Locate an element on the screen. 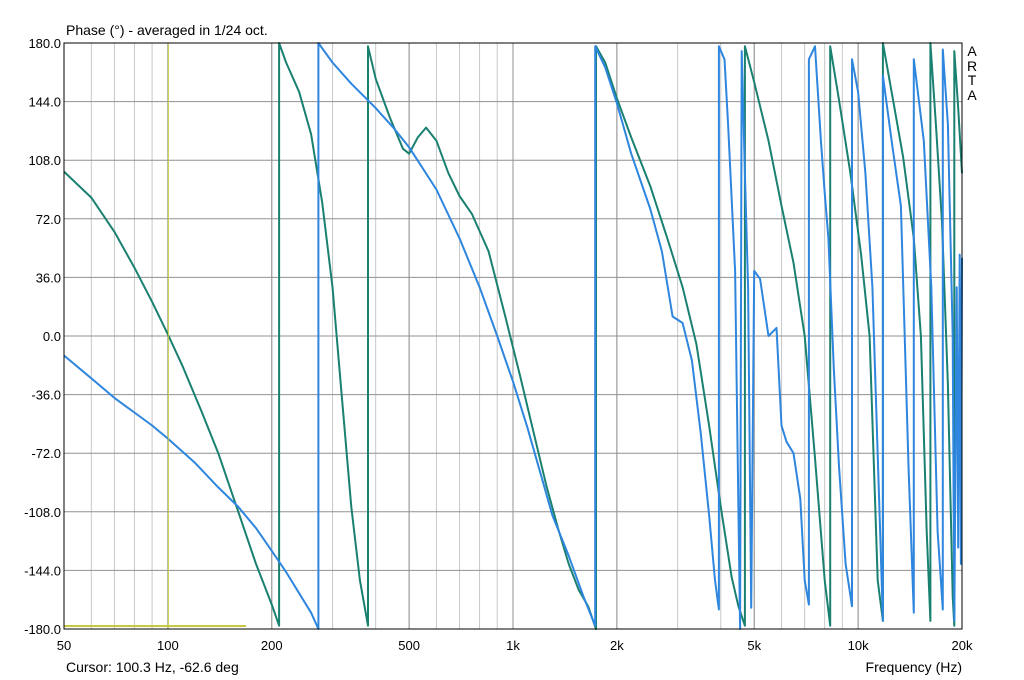 The image size is (1024, 680). cursor-readout: Cursor: 100.3 Hz, -62.6 deg is located at coordinates (152, 667).